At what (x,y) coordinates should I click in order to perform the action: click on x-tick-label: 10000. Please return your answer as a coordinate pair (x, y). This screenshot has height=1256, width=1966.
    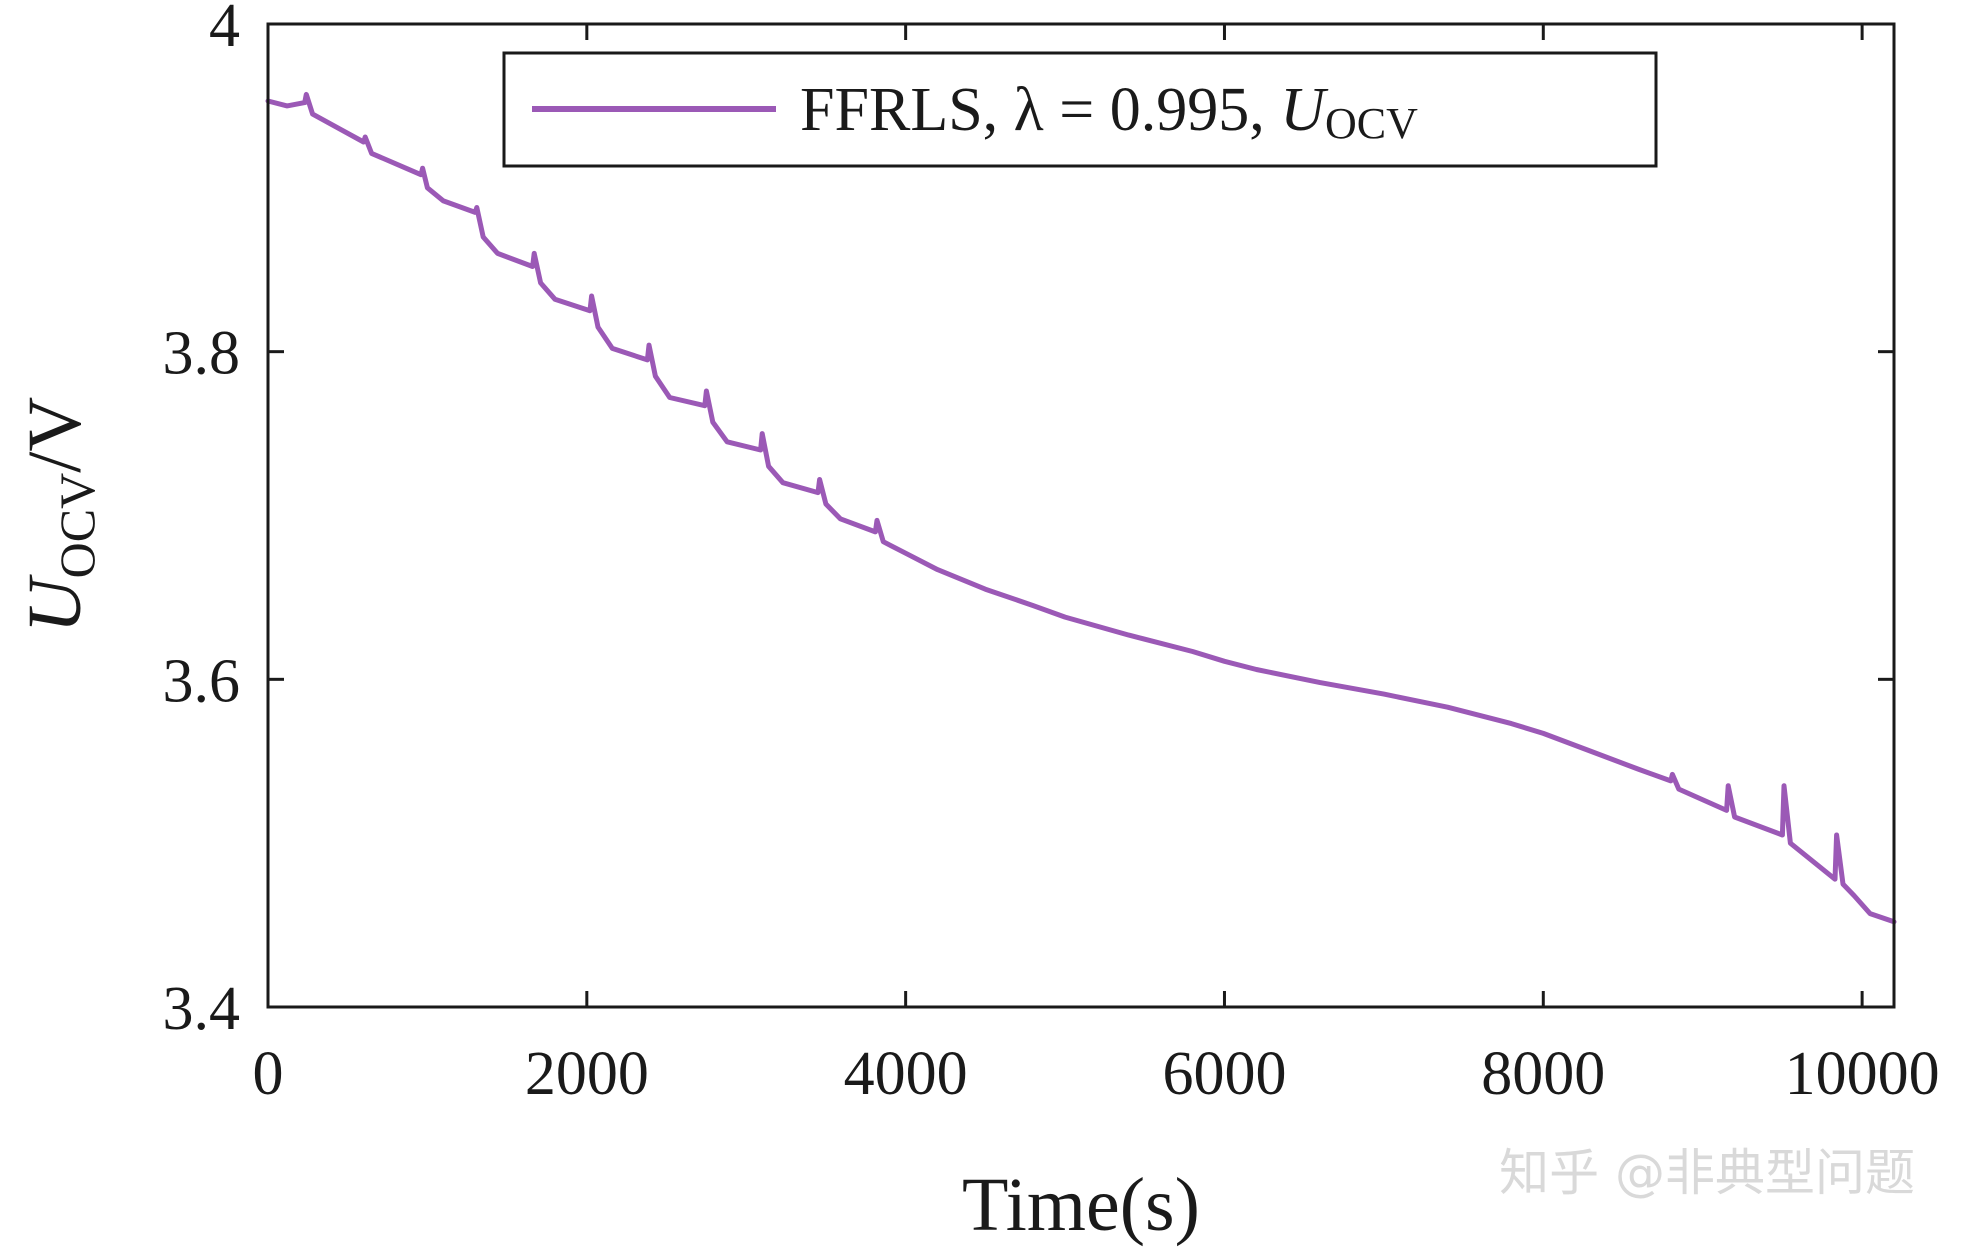
    Looking at the image, I should click on (1862, 1074).